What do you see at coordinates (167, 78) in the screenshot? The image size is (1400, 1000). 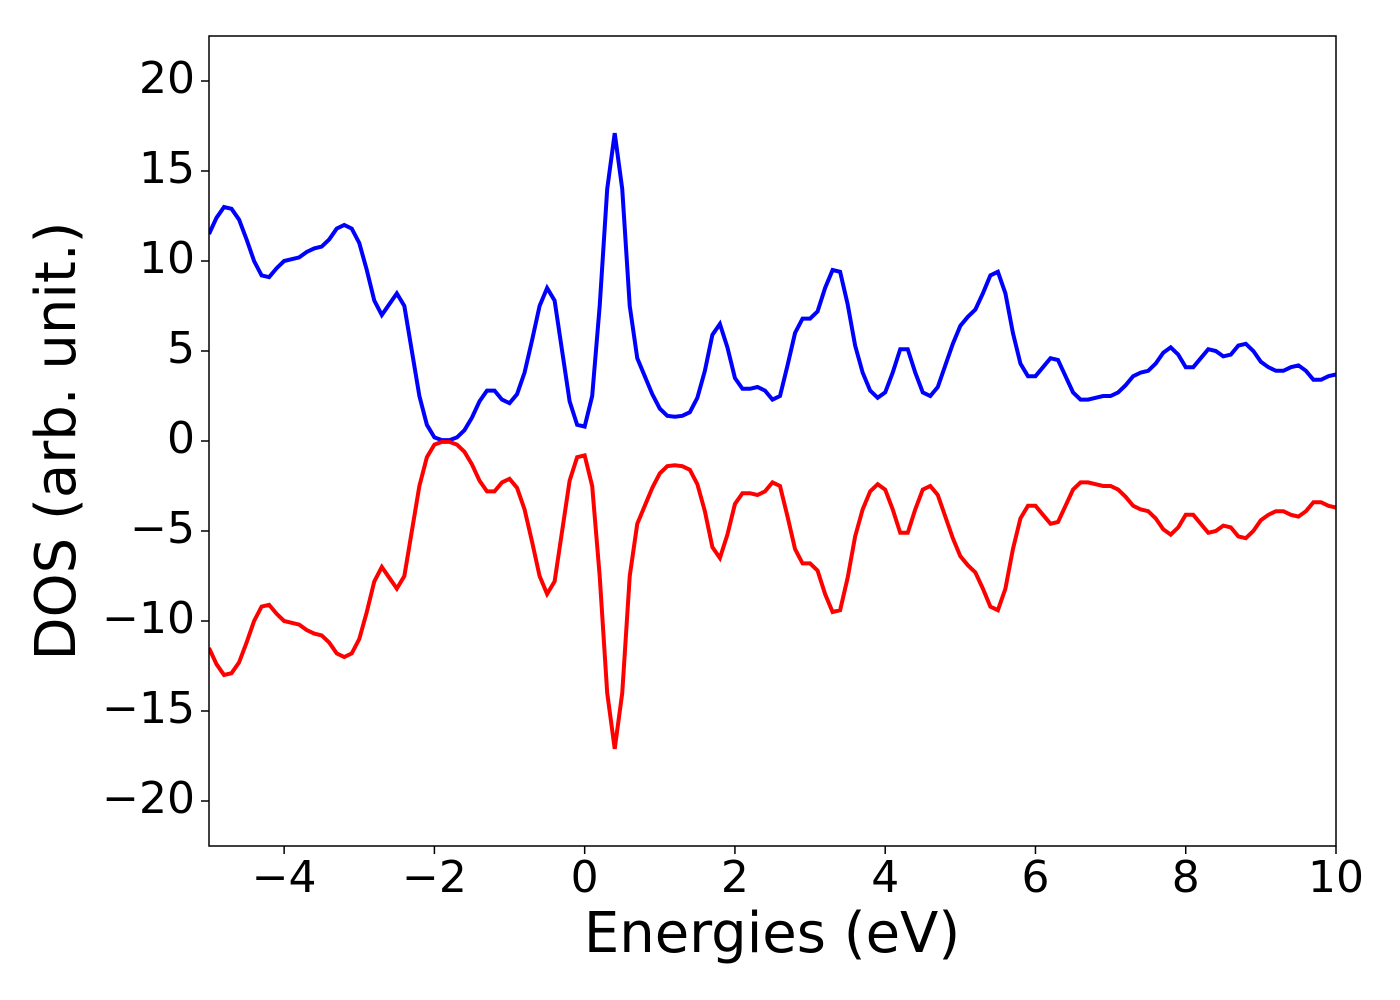 I see `y-tick-label: 20` at bounding box center [167, 78].